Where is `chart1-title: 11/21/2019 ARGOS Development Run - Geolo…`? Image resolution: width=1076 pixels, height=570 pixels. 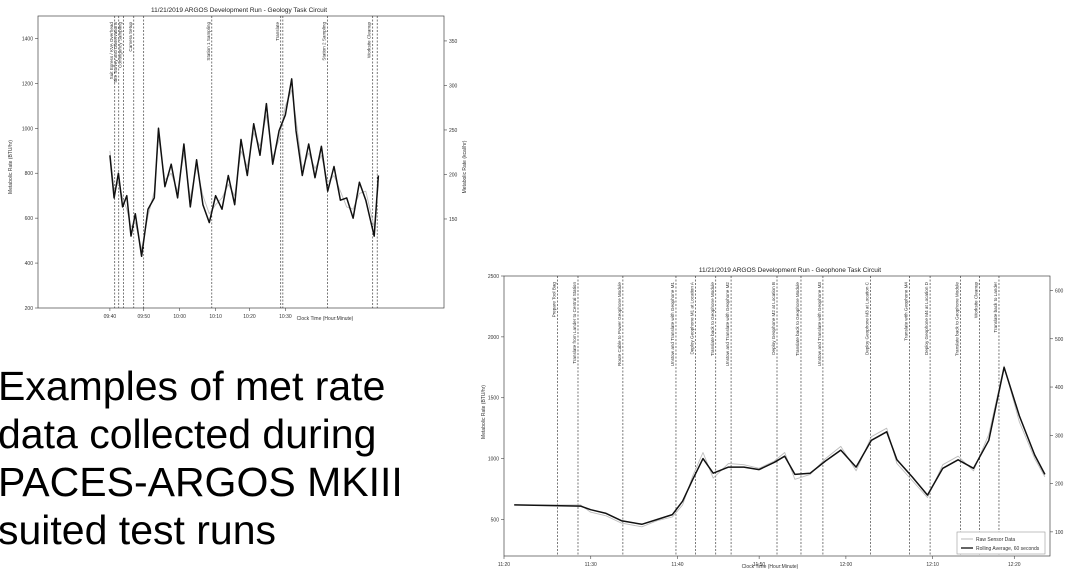
chart1-title: 11/21/2019 ARGOS Development Run - Geolo… is located at coordinates (239, 10).